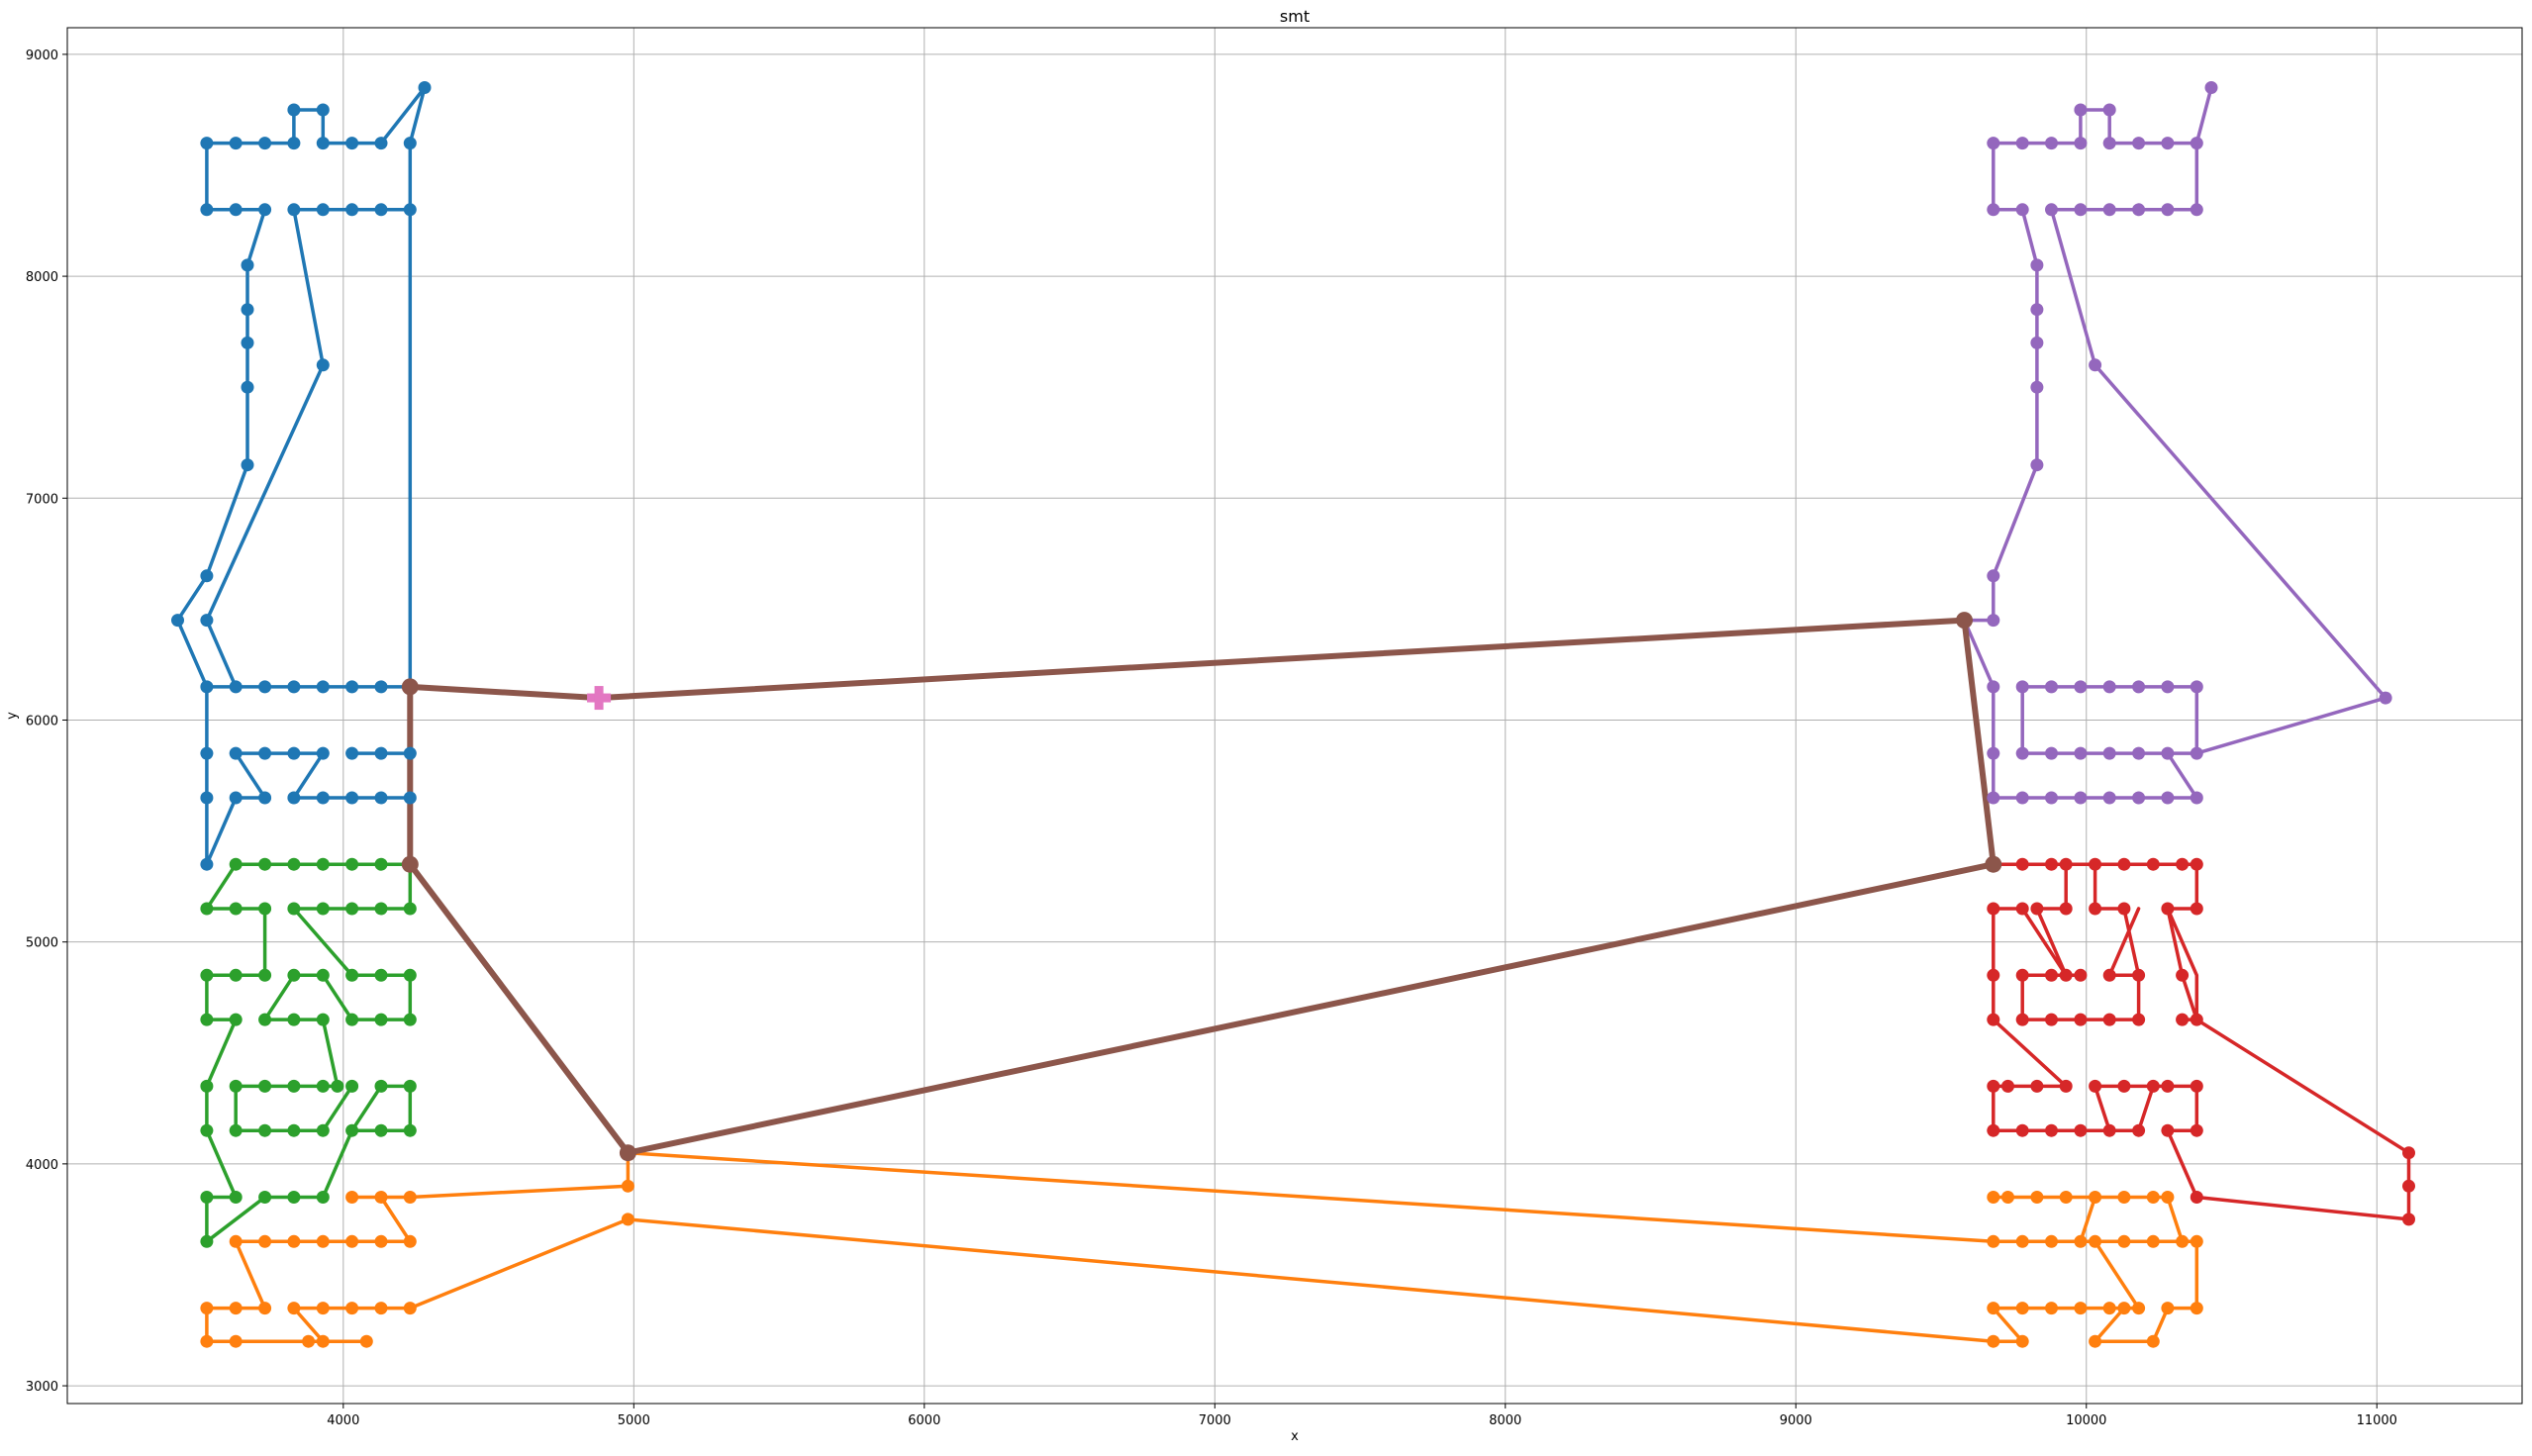 This screenshot has height=1456, width=2532. I want to click on x-tick-label: 10000, so click(2086, 1420).